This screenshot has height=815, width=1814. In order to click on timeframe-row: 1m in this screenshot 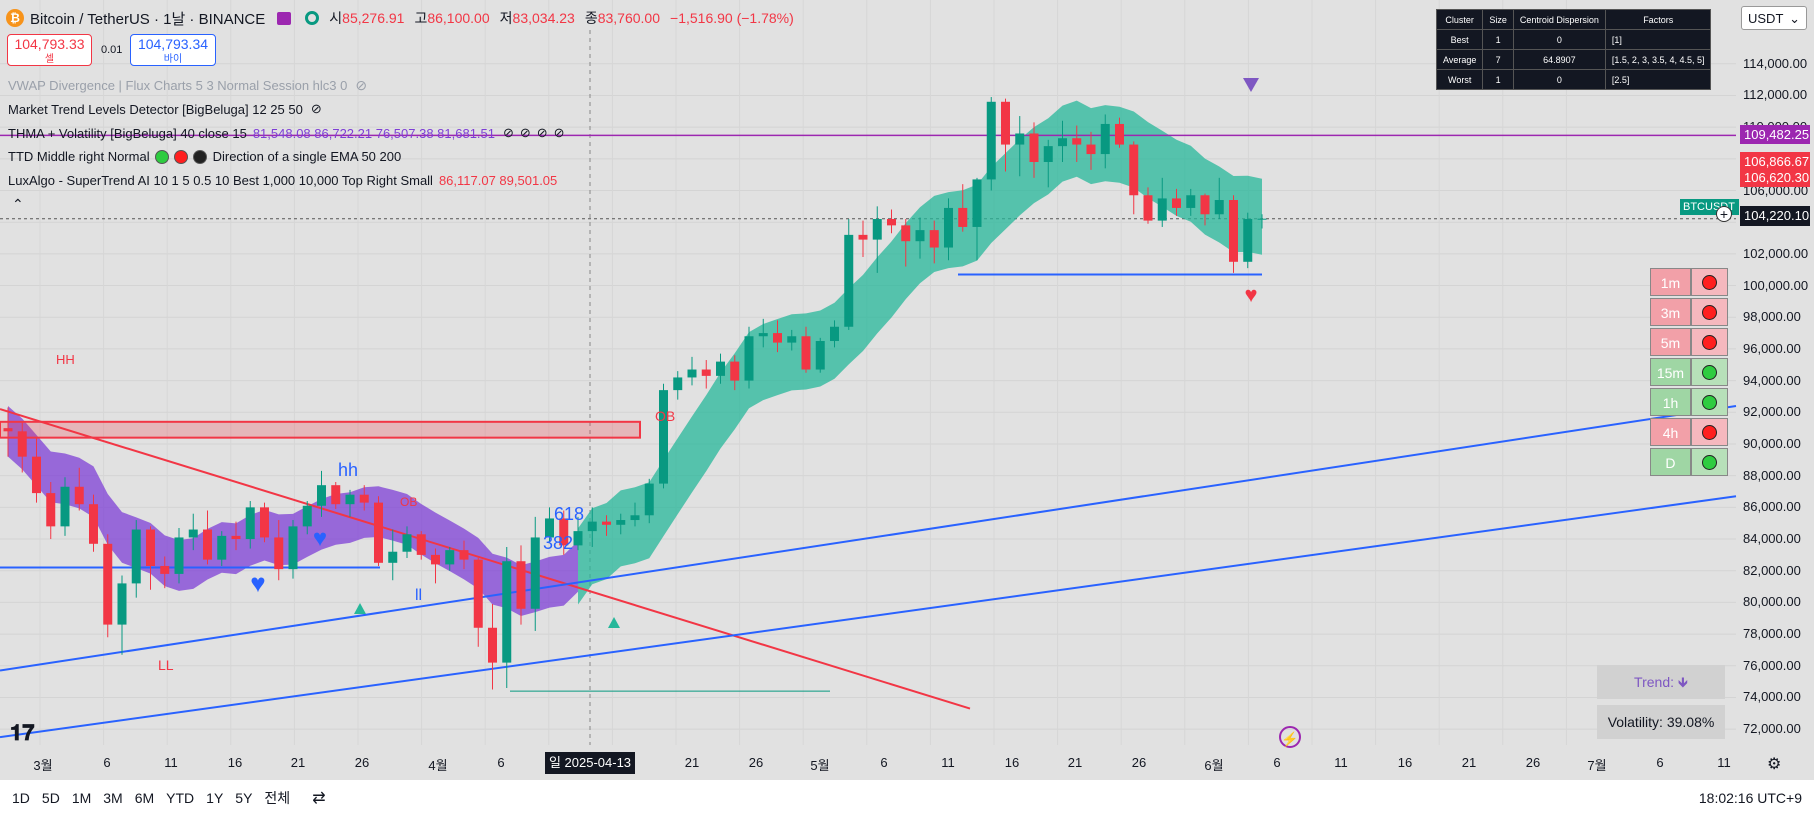, I will do `click(1689, 282)`.